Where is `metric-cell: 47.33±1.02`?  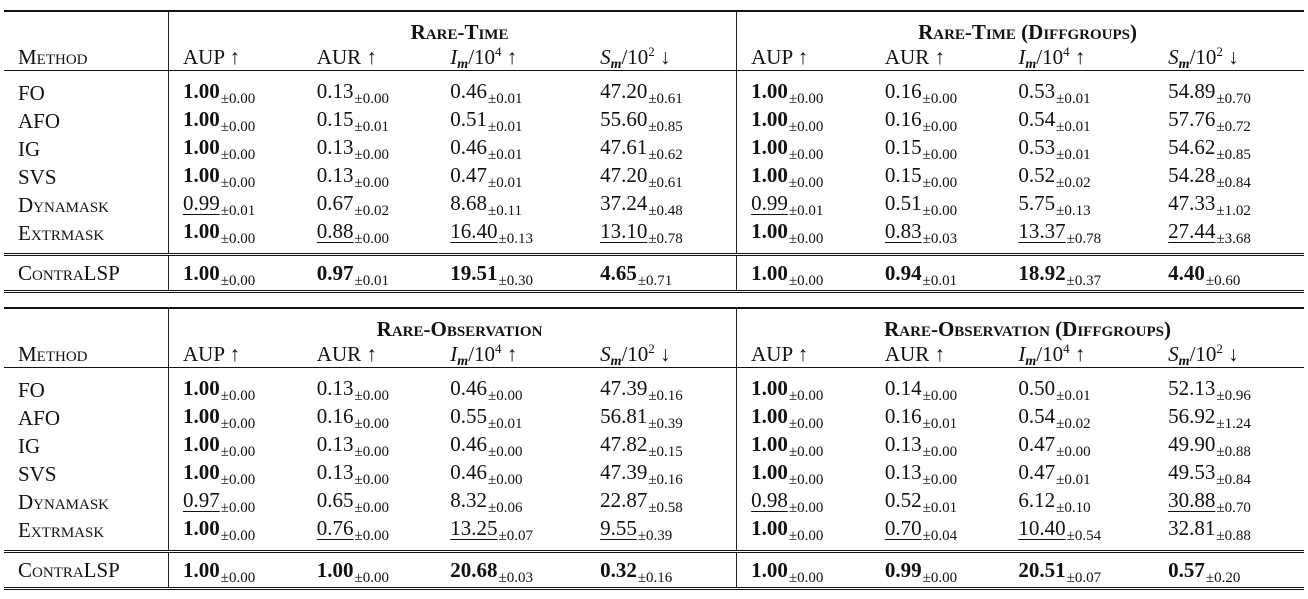
metric-cell: 47.33±1.02 is located at coordinates (1229, 205).